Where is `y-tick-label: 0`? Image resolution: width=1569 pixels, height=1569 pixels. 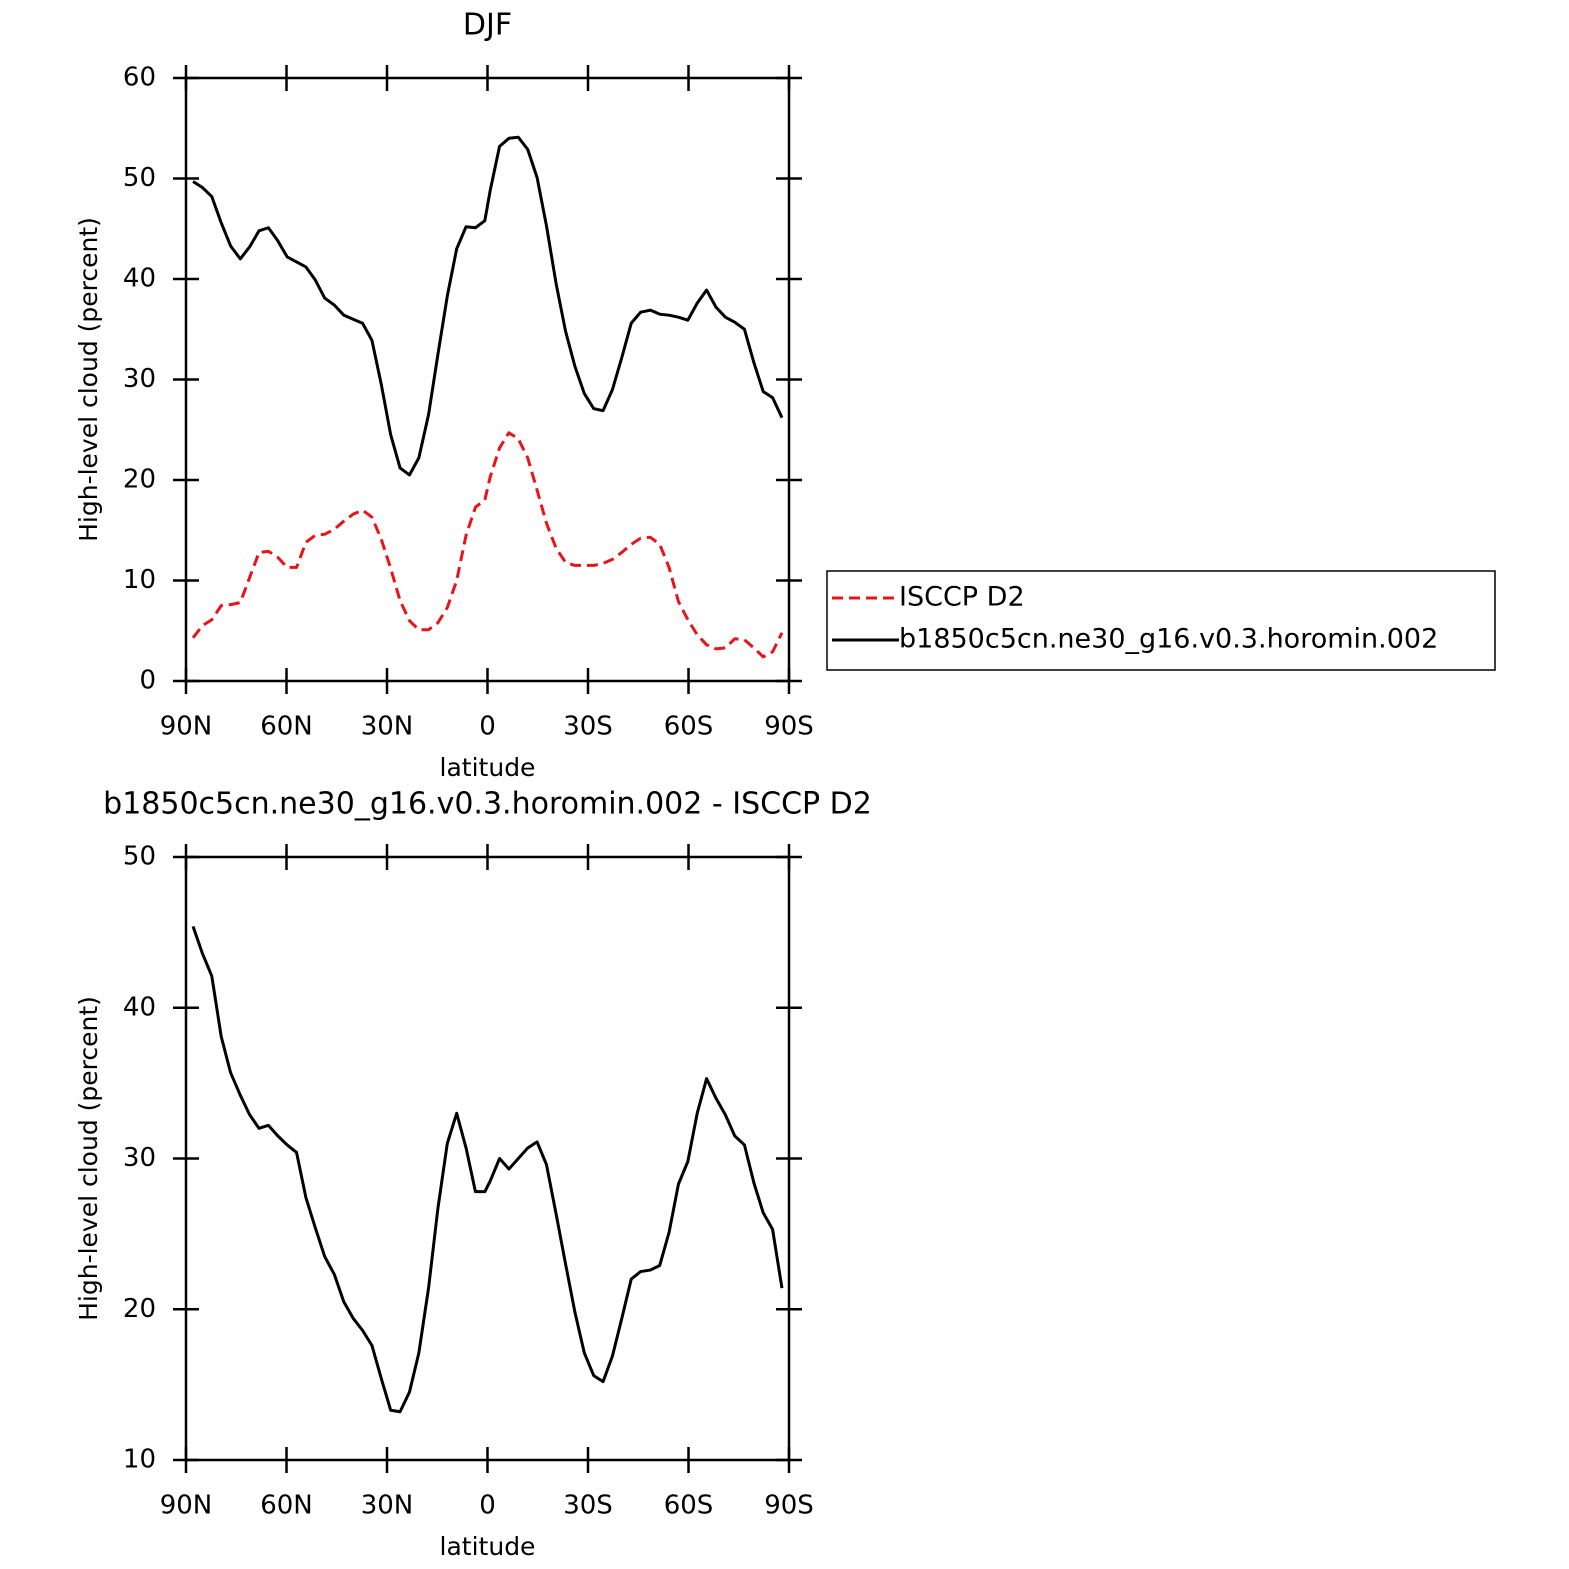
y-tick-label: 0 is located at coordinates (147, 681).